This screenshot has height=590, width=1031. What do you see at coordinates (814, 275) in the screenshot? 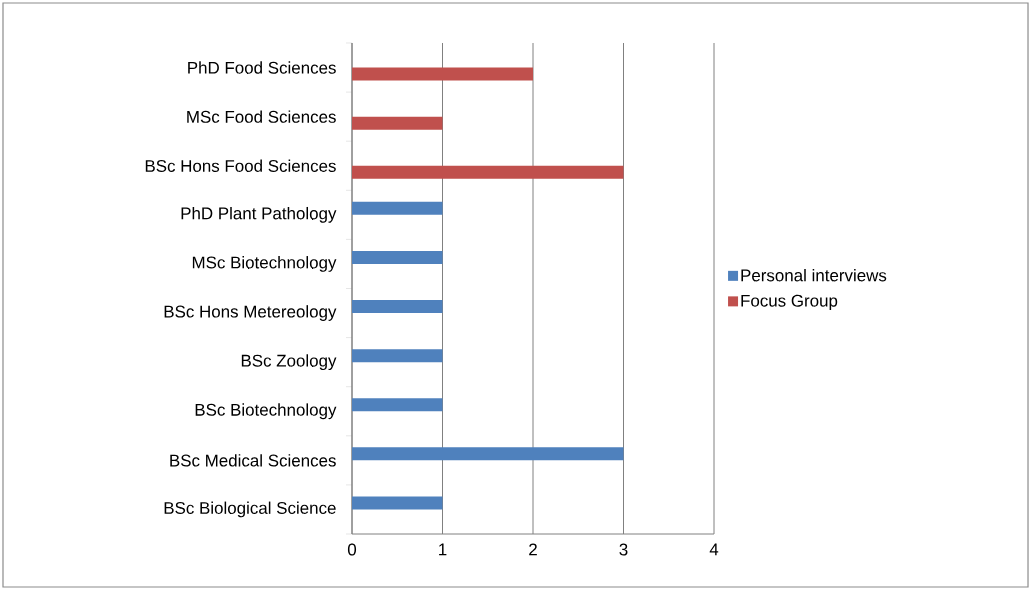
I see `legend-label: Personal interviews` at bounding box center [814, 275].